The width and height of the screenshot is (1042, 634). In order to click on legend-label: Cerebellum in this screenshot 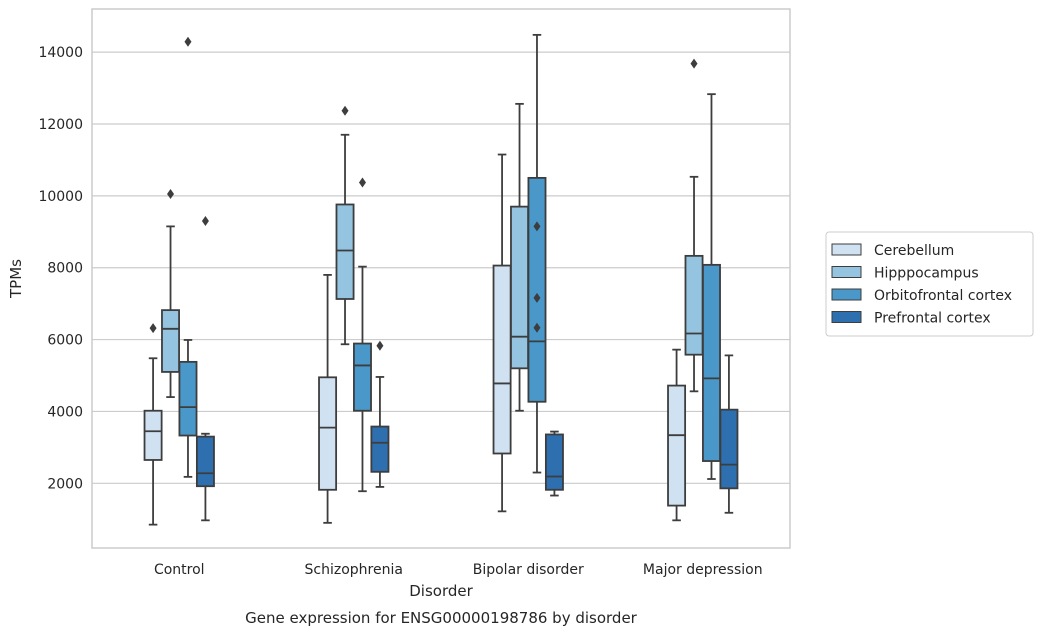, I will do `click(914, 251)`.